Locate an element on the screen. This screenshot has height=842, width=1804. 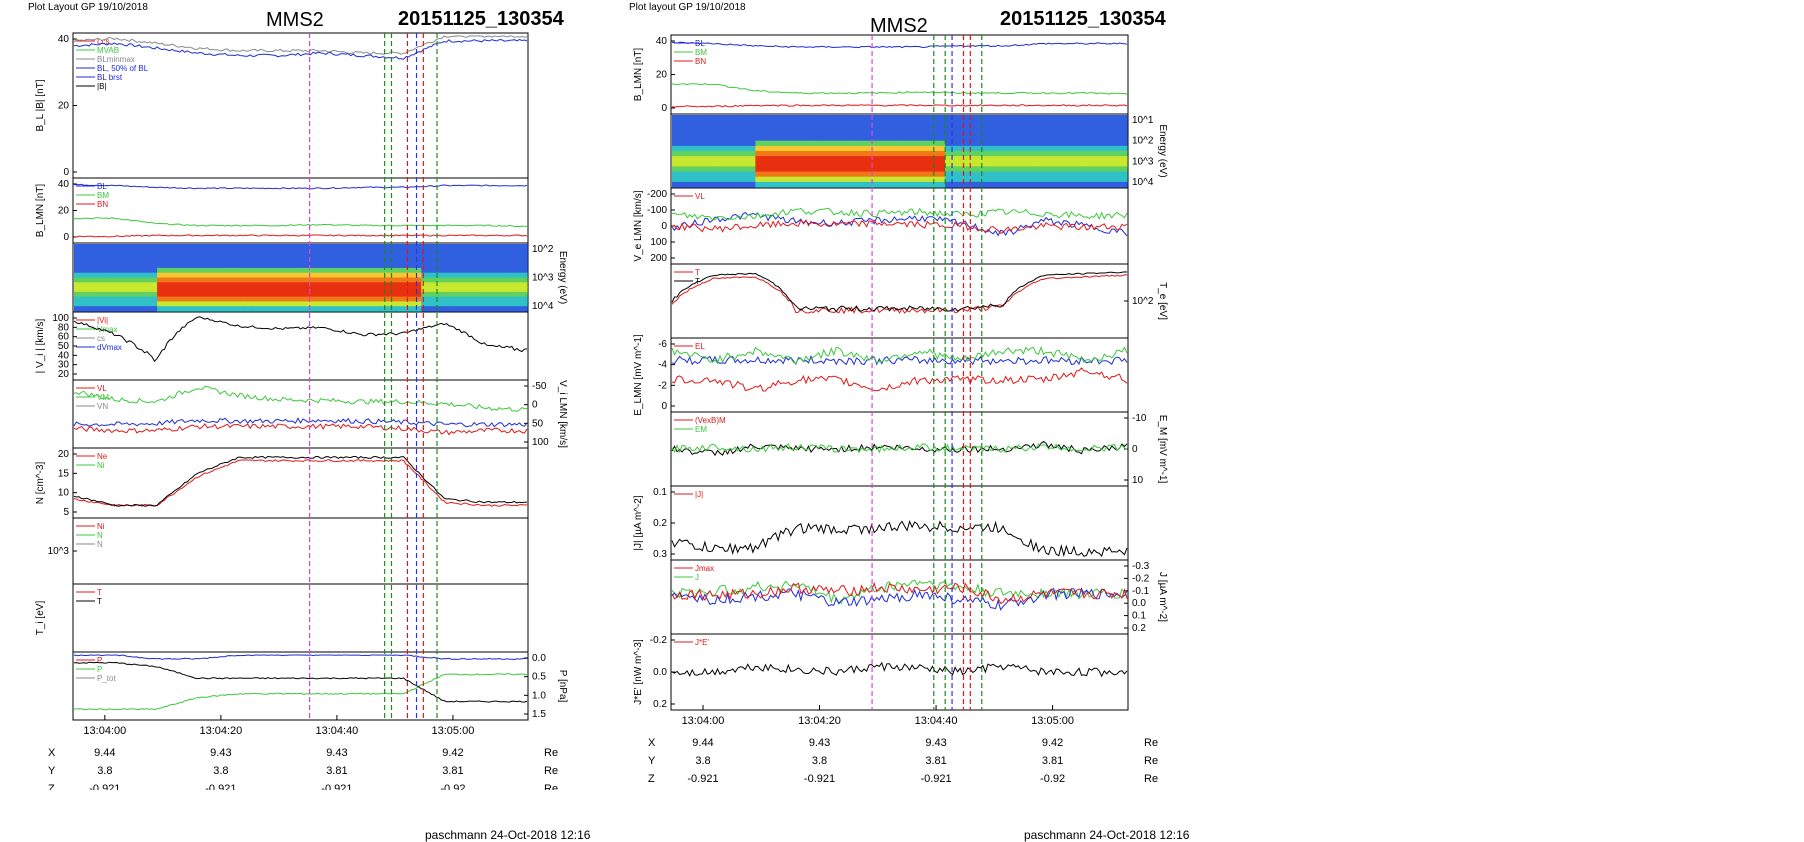
right-xtick-label: 13:05:00 is located at coordinates (1052, 721).